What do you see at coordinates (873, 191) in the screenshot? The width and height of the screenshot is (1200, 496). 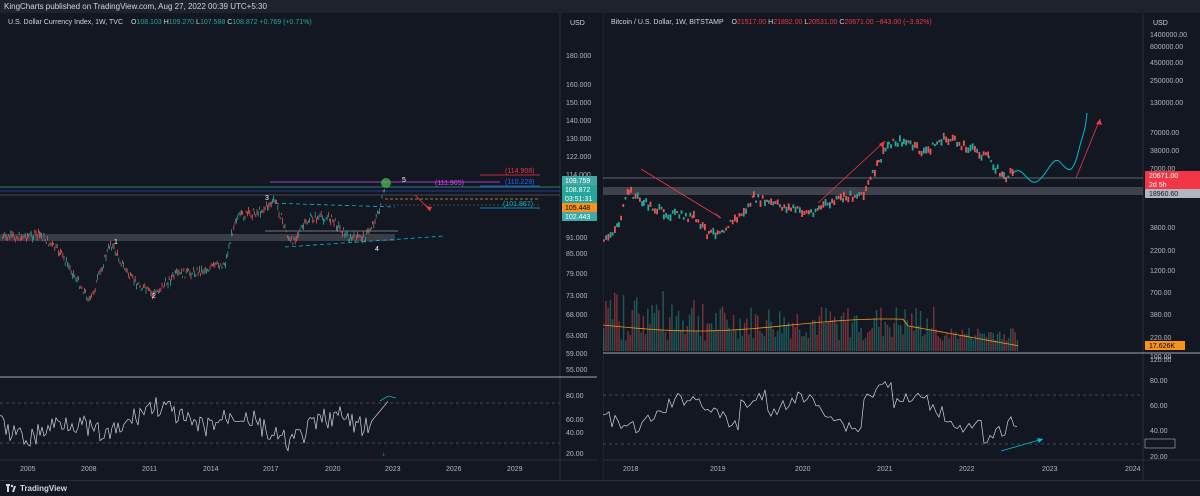 I see `btc-support-zone` at bounding box center [873, 191].